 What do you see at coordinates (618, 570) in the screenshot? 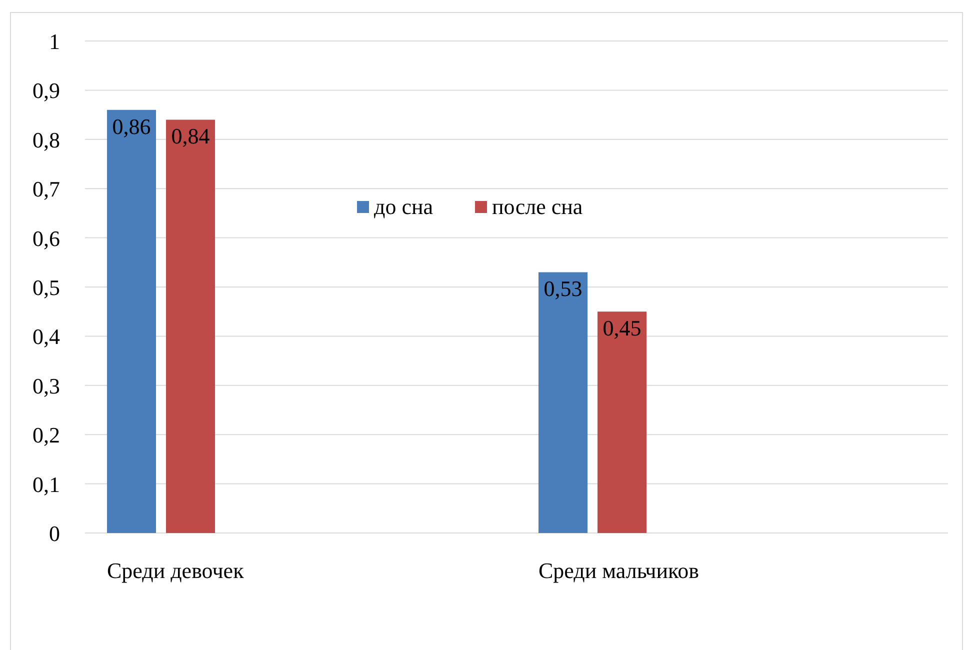
I see `x-tick-label: Среди мальчиков` at bounding box center [618, 570].